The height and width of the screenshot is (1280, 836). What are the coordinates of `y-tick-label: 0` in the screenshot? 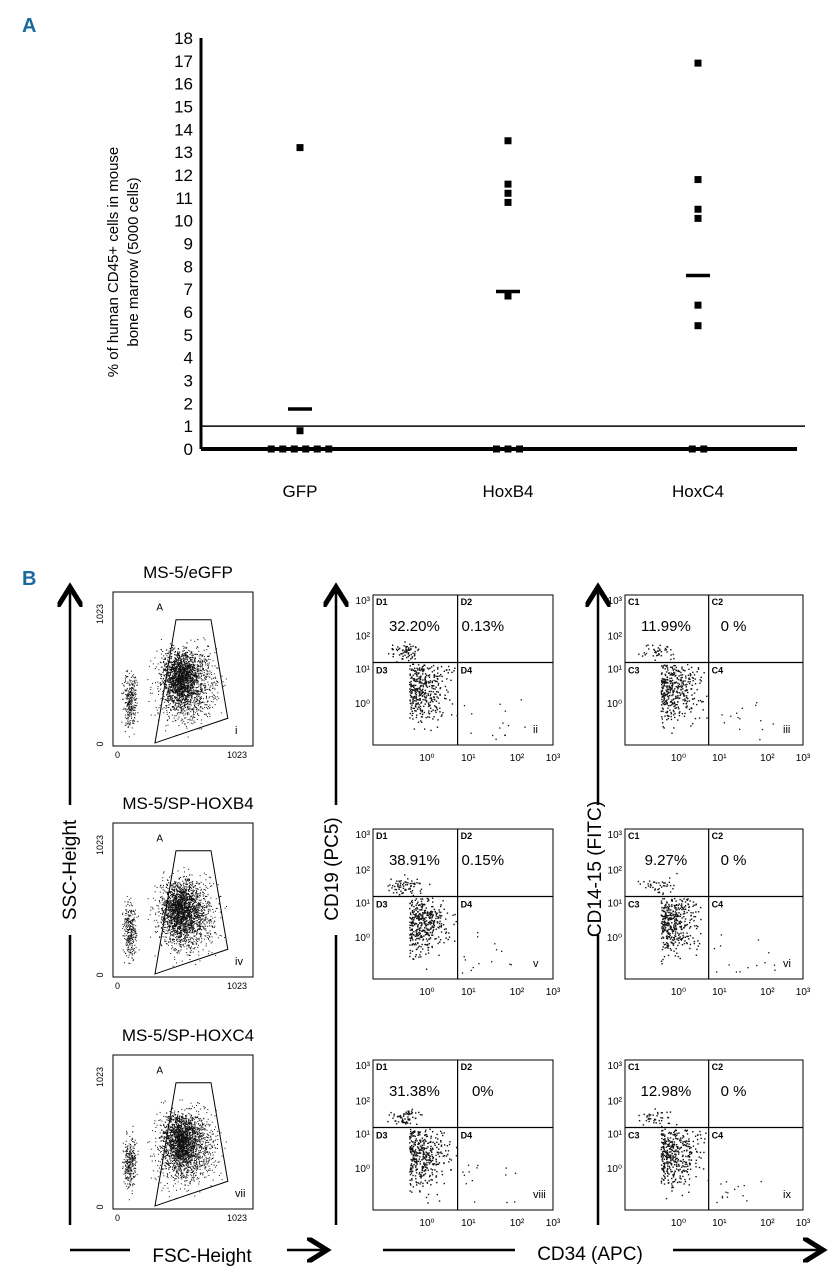 It's located at (188, 449).